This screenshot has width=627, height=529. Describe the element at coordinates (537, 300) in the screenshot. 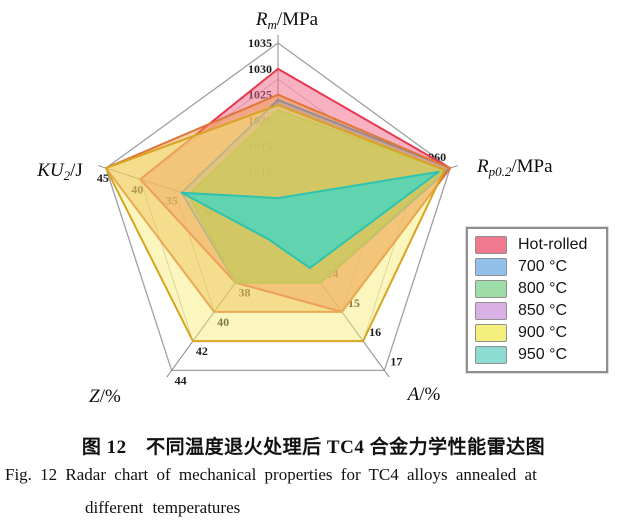

I see `legend: Hot-rolled 700 °C 800 °C 850 °C 900 °C 950 °C` at that location.